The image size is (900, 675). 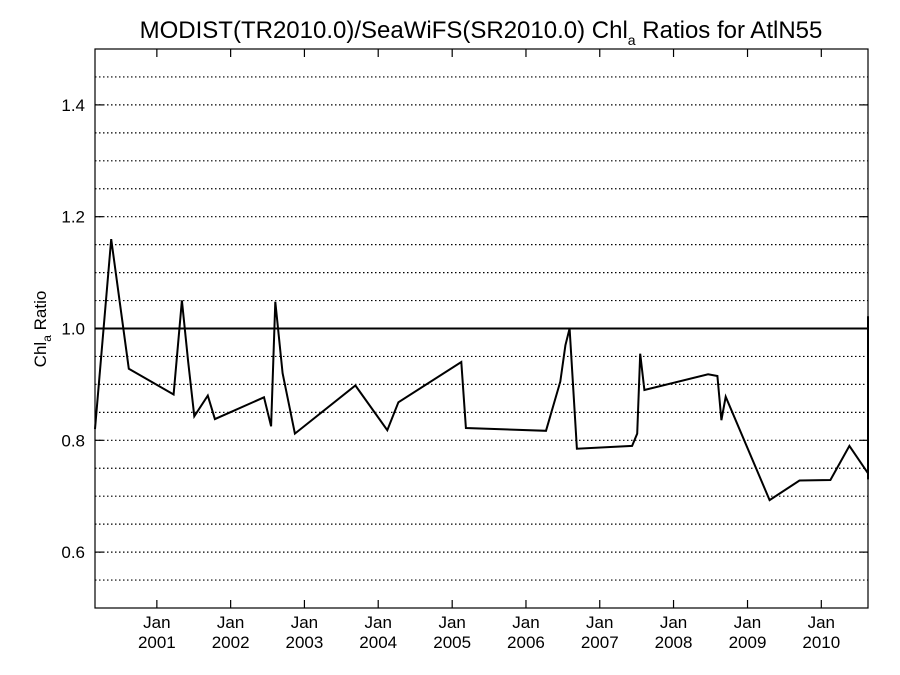 What do you see at coordinates (600, 642) in the screenshot?
I see `x-tick-label-year: 2007` at bounding box center [600, 642].